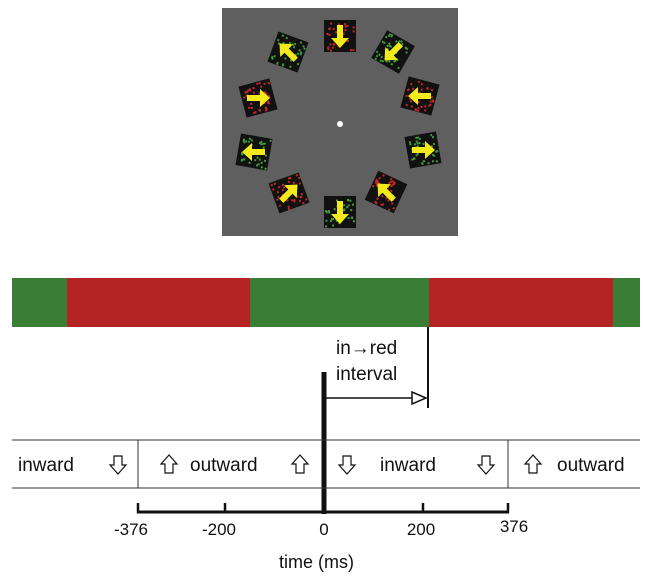 This screenshot has width=652, height=577. Describe the element at coordinates (46, 465) in the screenshot. I see `phase-label-inward-1: inward` at that location.